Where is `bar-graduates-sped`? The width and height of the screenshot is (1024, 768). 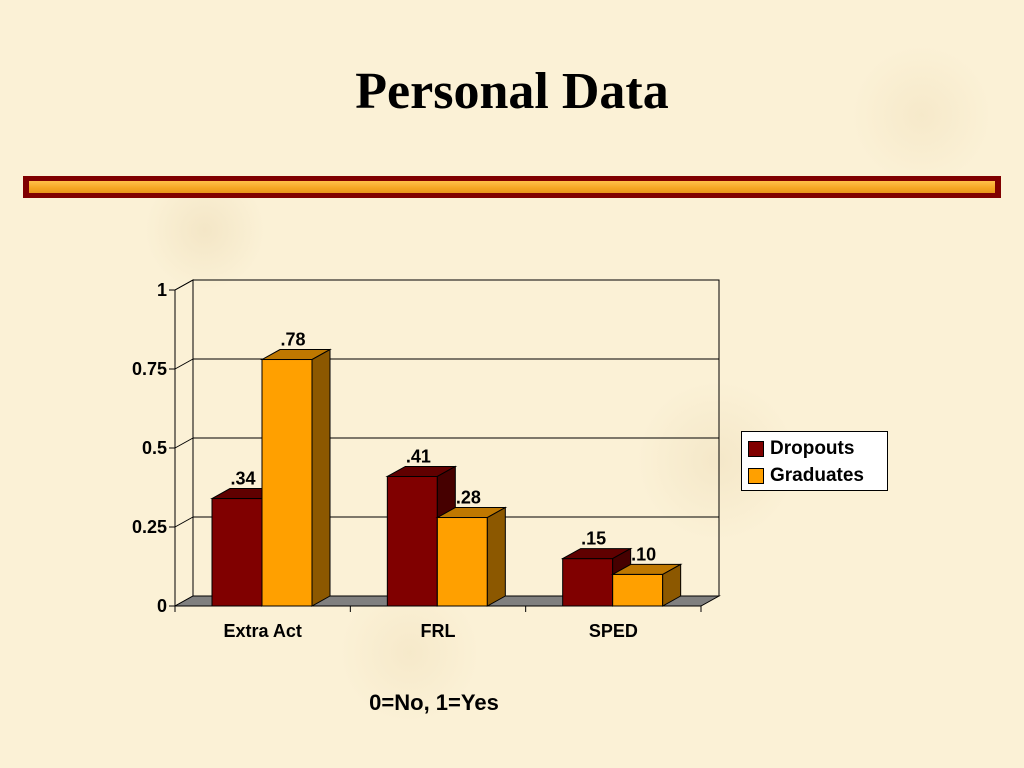 bar-graduates-sped is located at coordinates (646, 585).